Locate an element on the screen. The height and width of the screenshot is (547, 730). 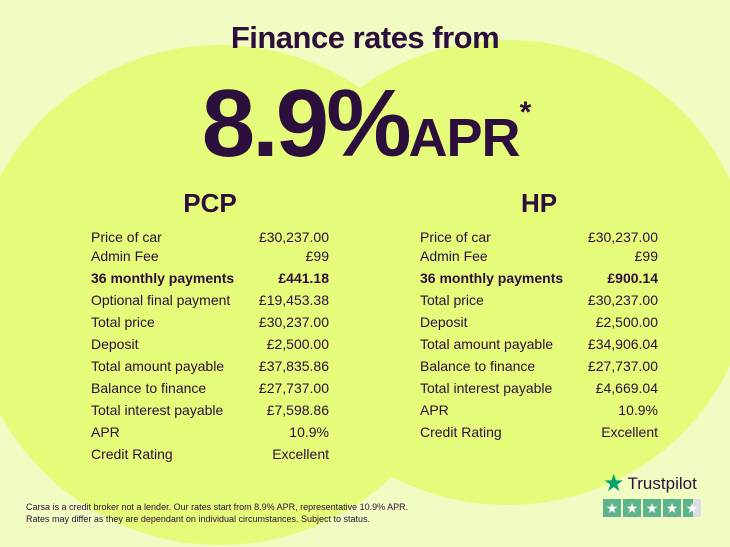
table-row: 36 monthly payments £900.14 is located at coordinates (539, 278).